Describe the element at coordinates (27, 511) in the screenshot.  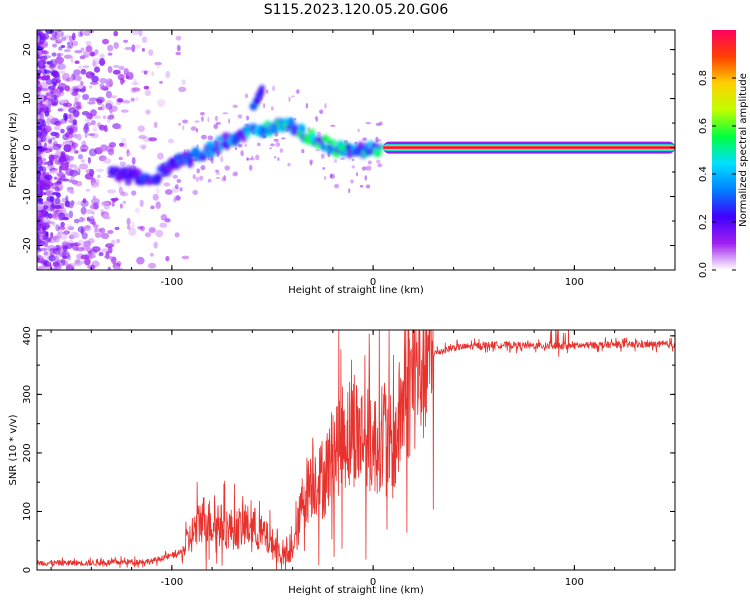
I see `y-tick-label: 100` at that location.